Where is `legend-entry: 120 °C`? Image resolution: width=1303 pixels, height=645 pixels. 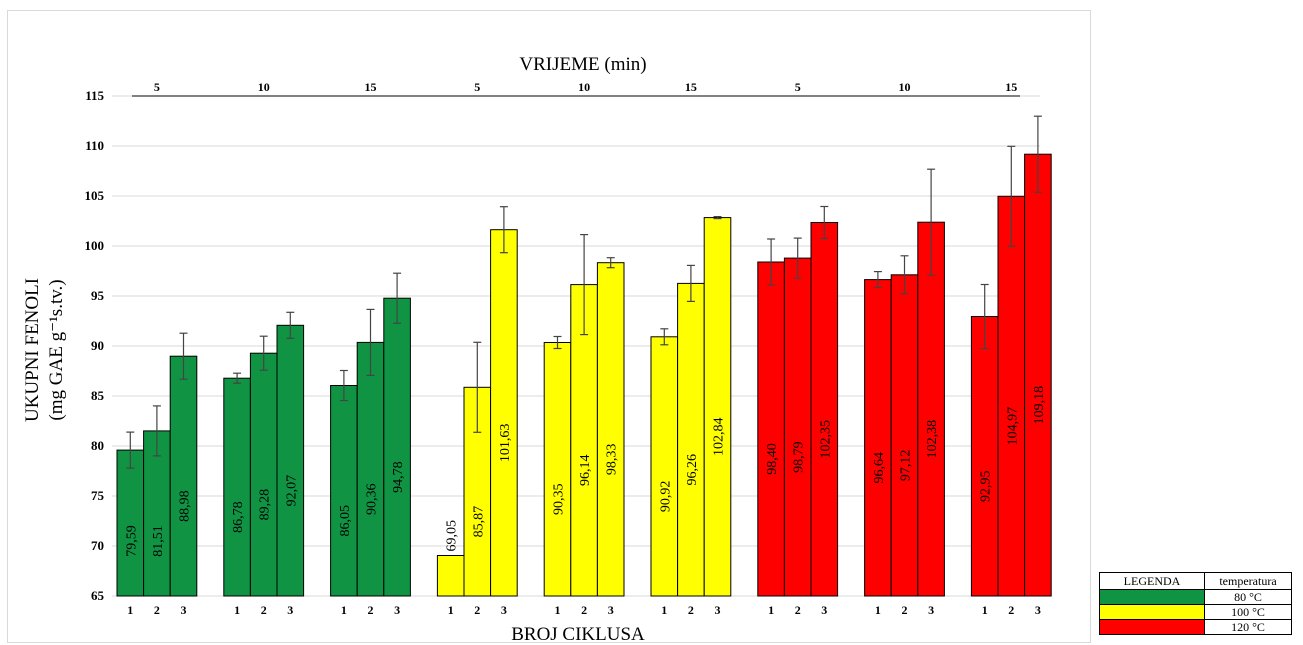 legend-entry: 120 °C is located at coordinates (1195, 627).